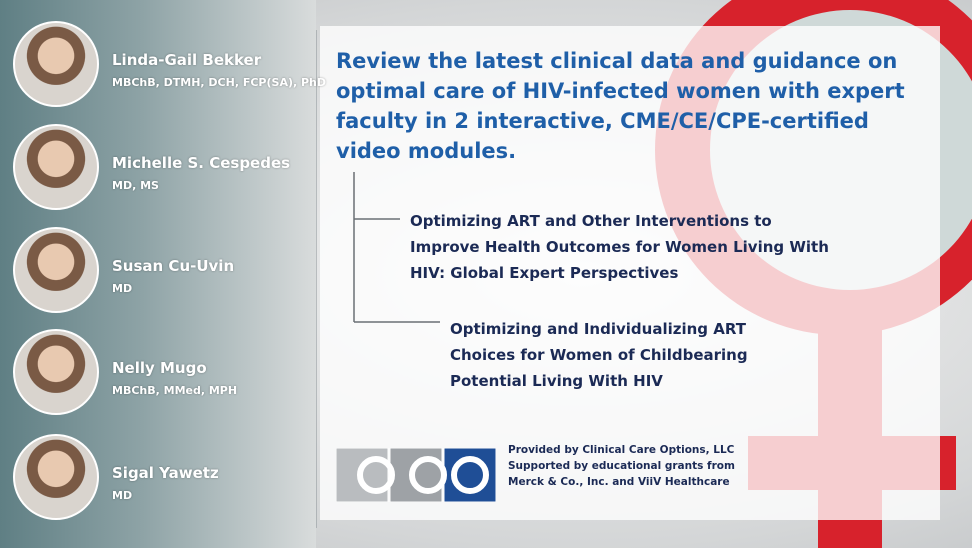 The image size is (972, 548). I want to click on faculty-name: Linda-Gail Bekker, so click(187, 60).